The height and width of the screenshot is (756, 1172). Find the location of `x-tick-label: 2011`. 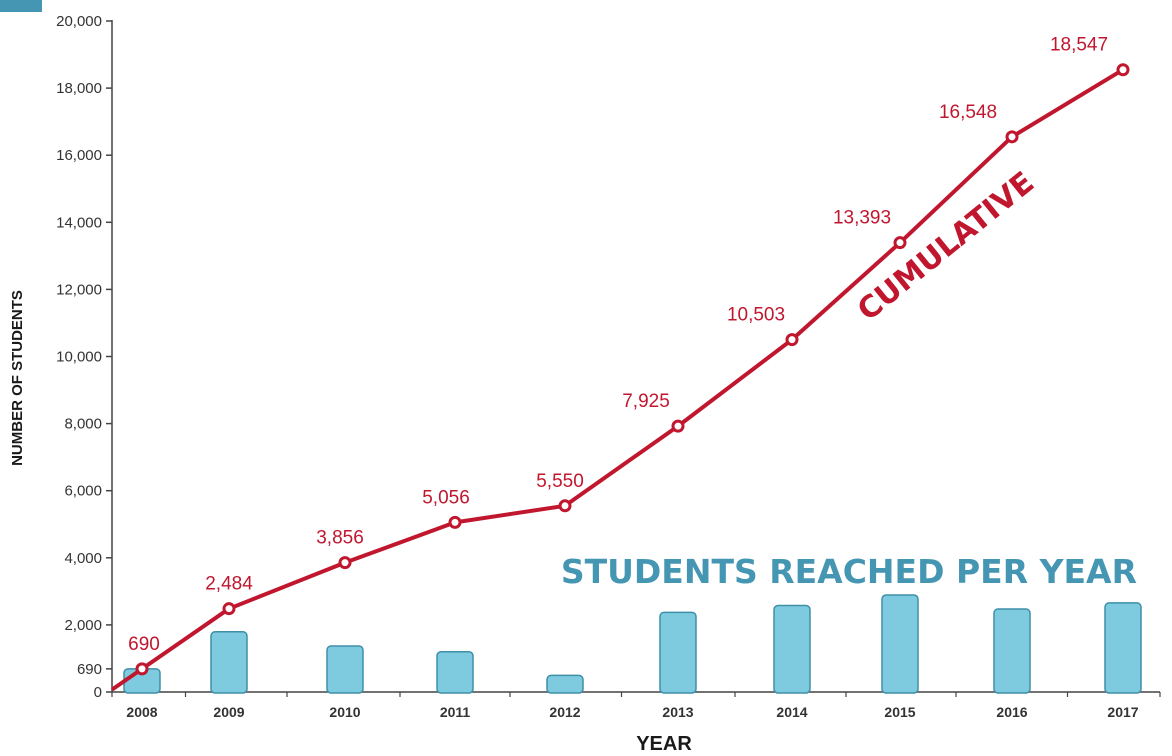

x-tick-label: 2011 is located at coordinates (455, 712).